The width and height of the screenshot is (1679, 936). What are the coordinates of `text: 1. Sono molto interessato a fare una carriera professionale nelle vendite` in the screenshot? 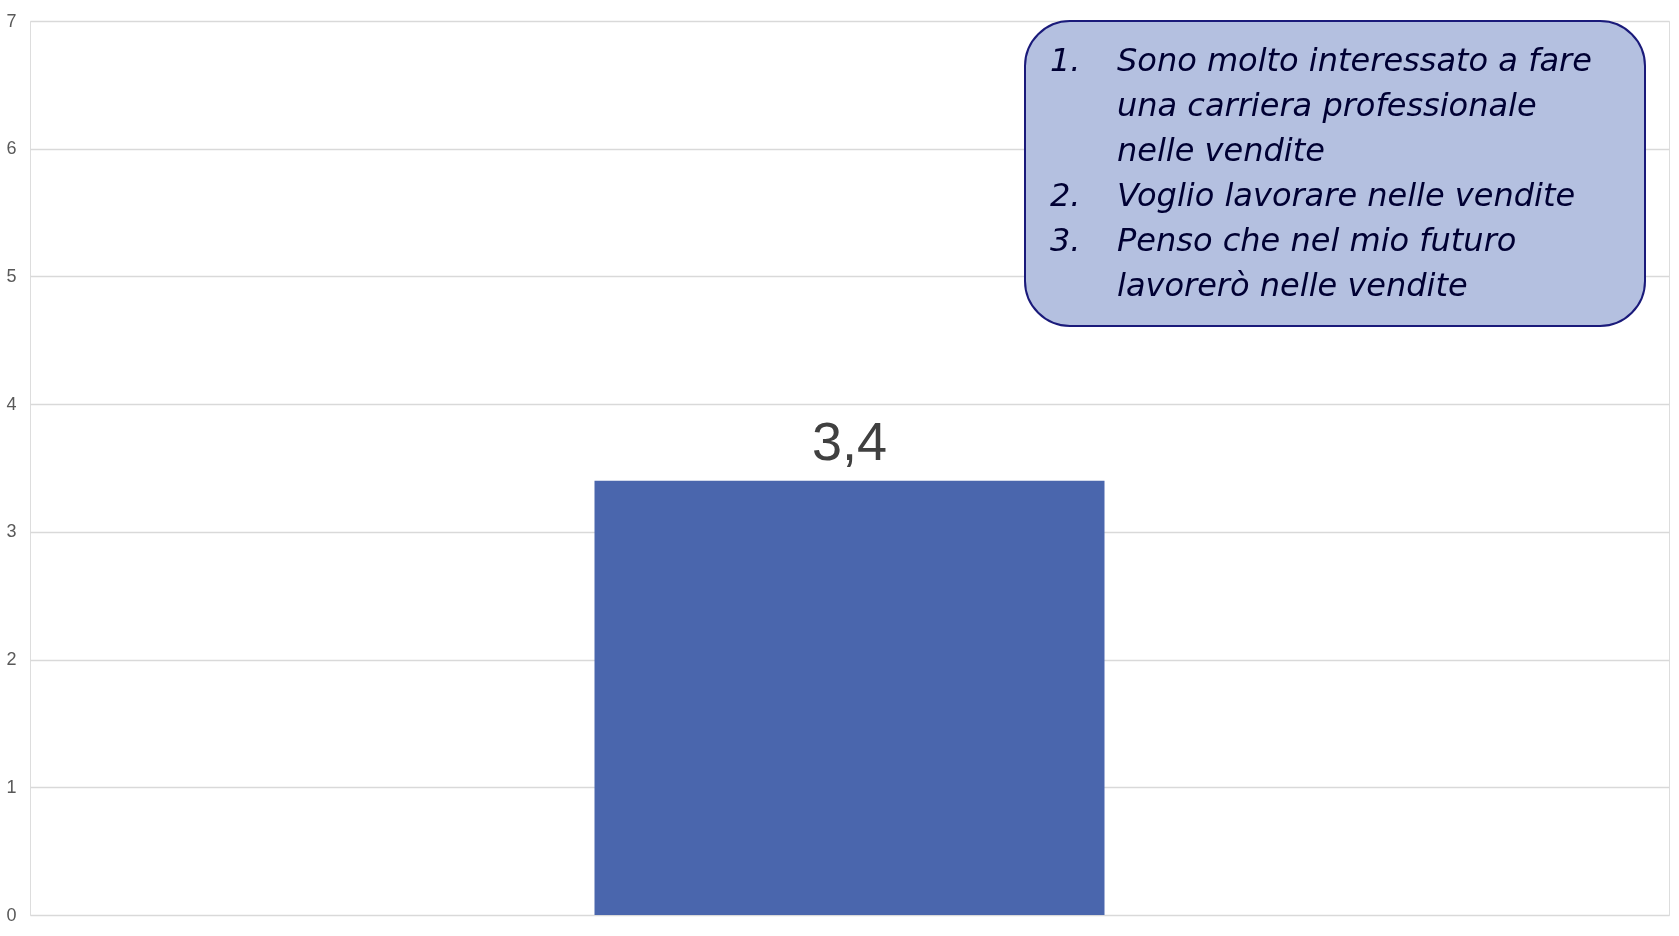 It's located at (1321, 105).